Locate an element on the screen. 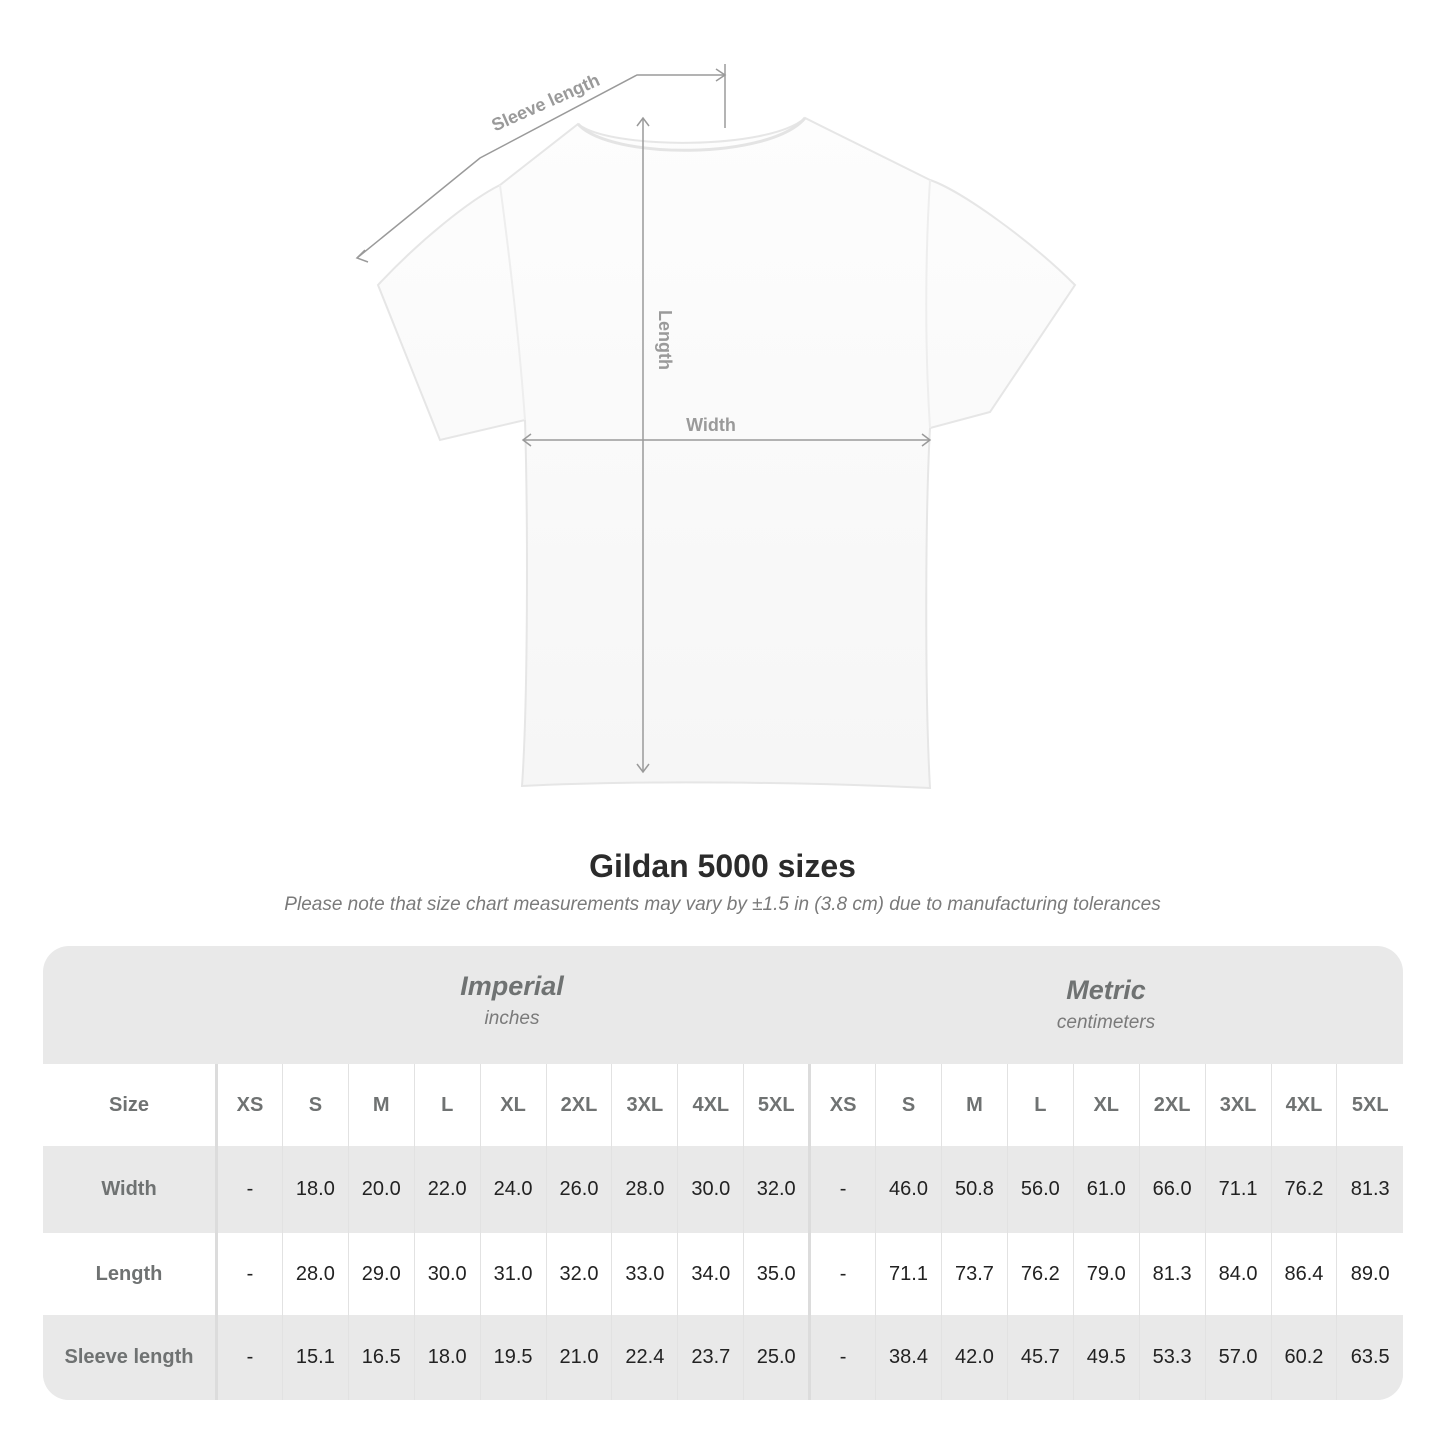 This screenshot has height=1445, width=1445. imperial-size-header: 3XL is located at coordinates (644, 1105).